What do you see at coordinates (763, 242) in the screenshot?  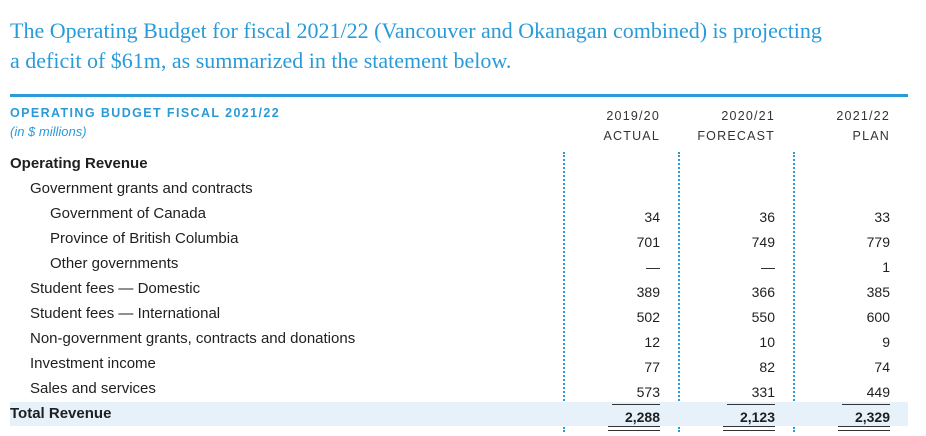 I see `row-value: 749` at bounding box center [763, 242].